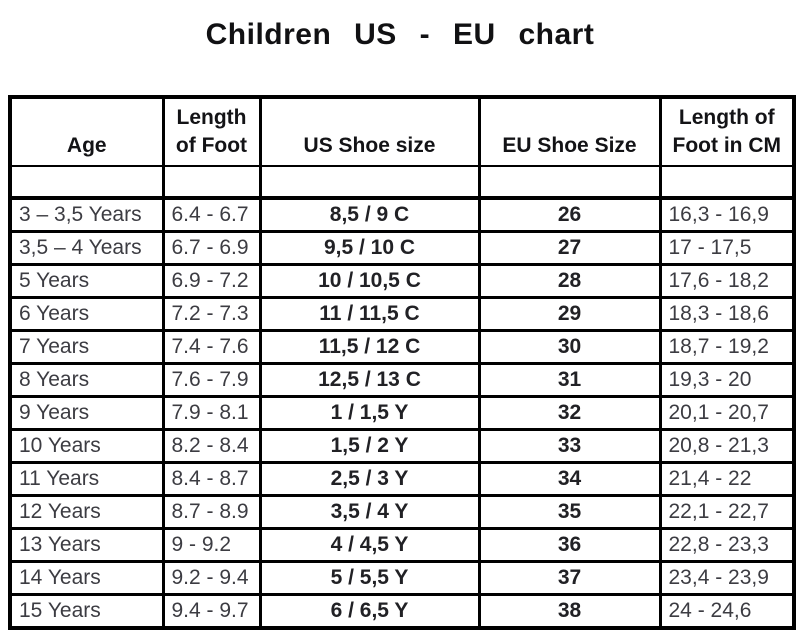 The image size is (800, 639). What do you see at coordinates (569, 248) in the screenshot?
I see `cell-eu-shoe-size: 27` at bounding box center [569, 248].